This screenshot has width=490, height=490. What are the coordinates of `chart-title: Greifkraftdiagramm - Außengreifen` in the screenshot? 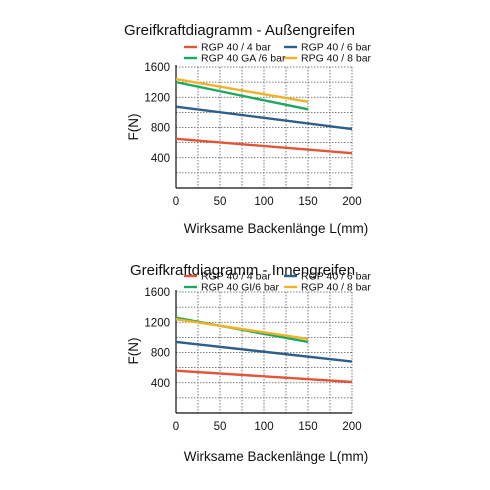 It's located at (239, 30).